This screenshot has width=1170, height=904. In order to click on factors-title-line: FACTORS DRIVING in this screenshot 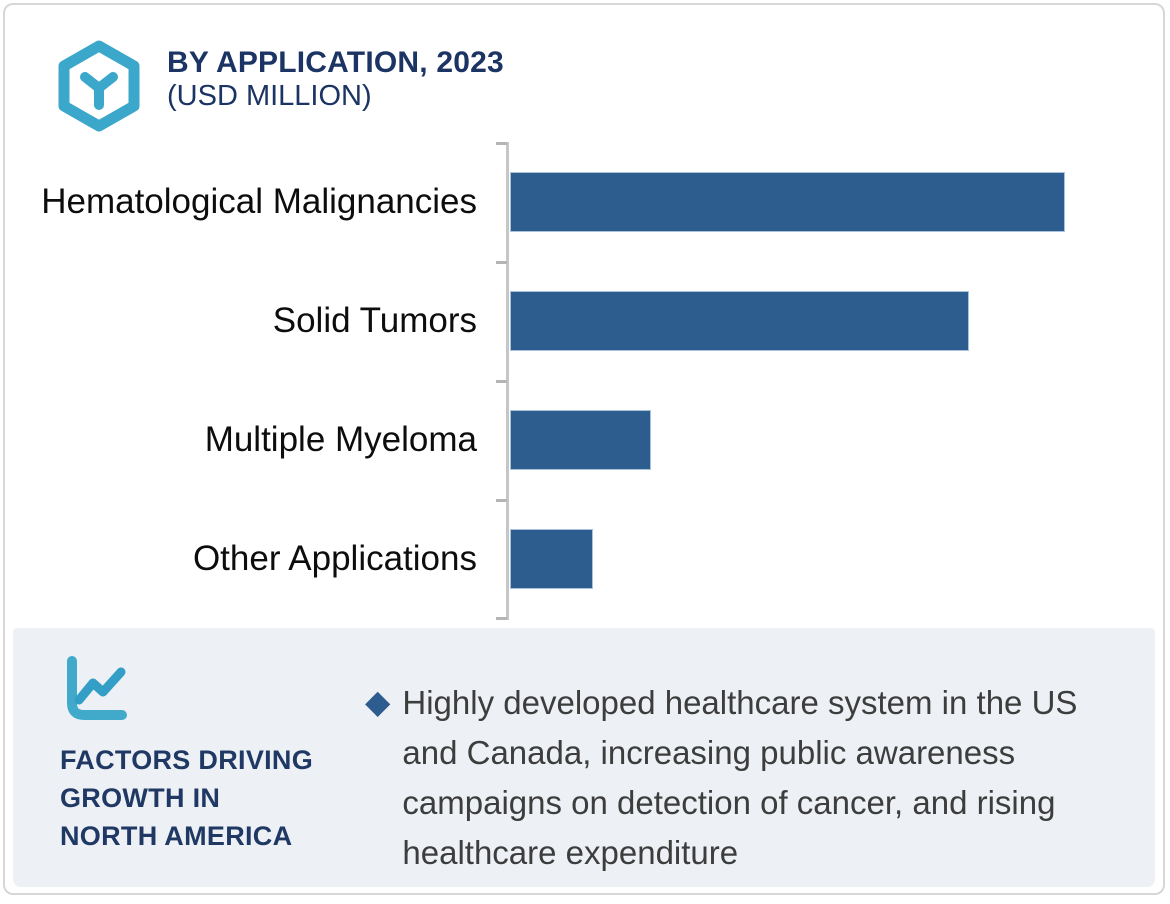, I will do `click(187, 760)`.